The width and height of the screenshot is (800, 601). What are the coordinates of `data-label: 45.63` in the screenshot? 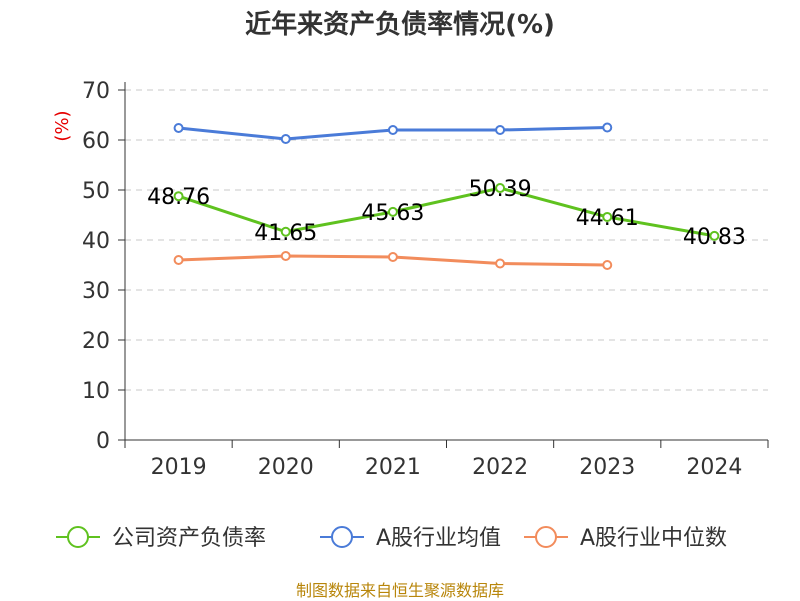 It's located at (392, 213).